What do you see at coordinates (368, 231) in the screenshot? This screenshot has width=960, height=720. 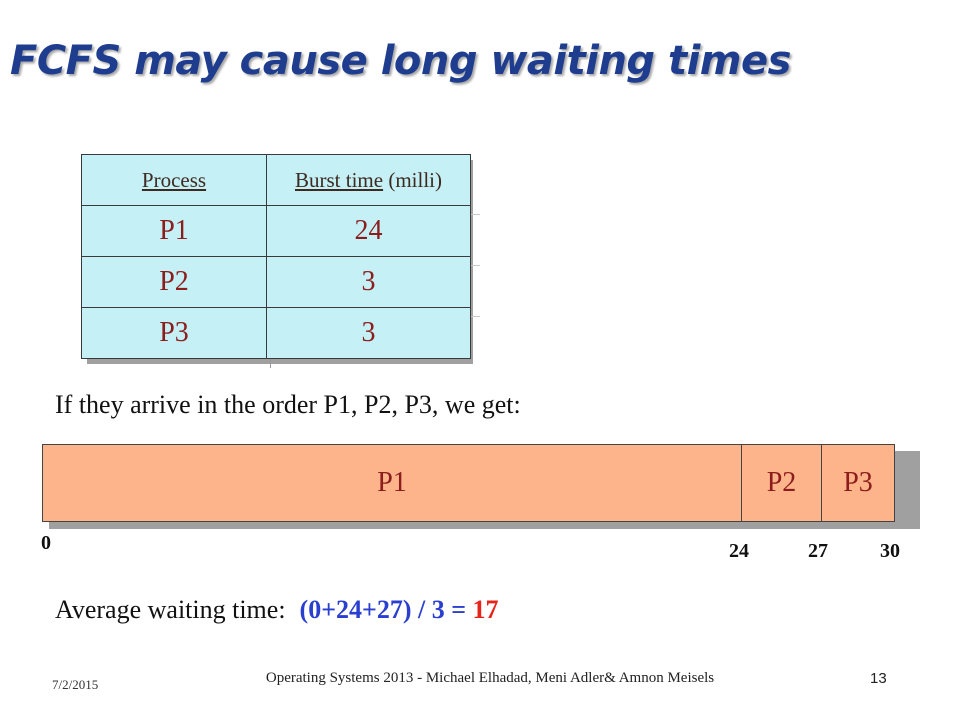 I see `cell-burst: 24` at bounding box center [368, 231].